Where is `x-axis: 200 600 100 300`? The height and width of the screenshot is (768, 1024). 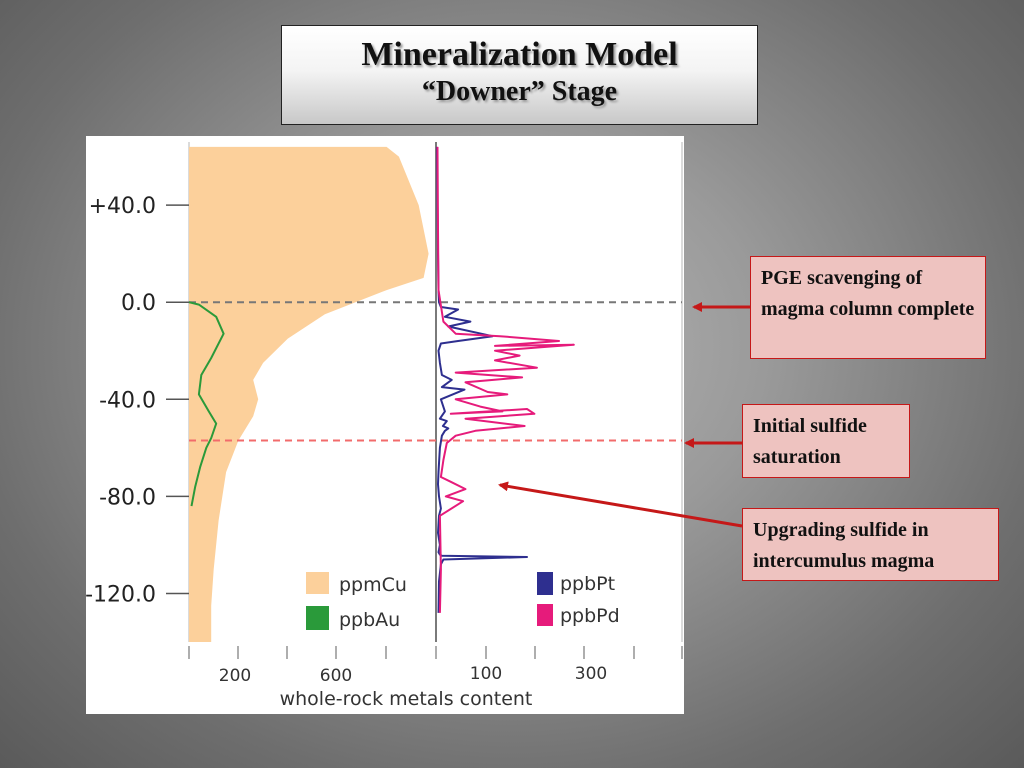 x-axis: 200 600 100 300 is located at coordinates (435, 666).